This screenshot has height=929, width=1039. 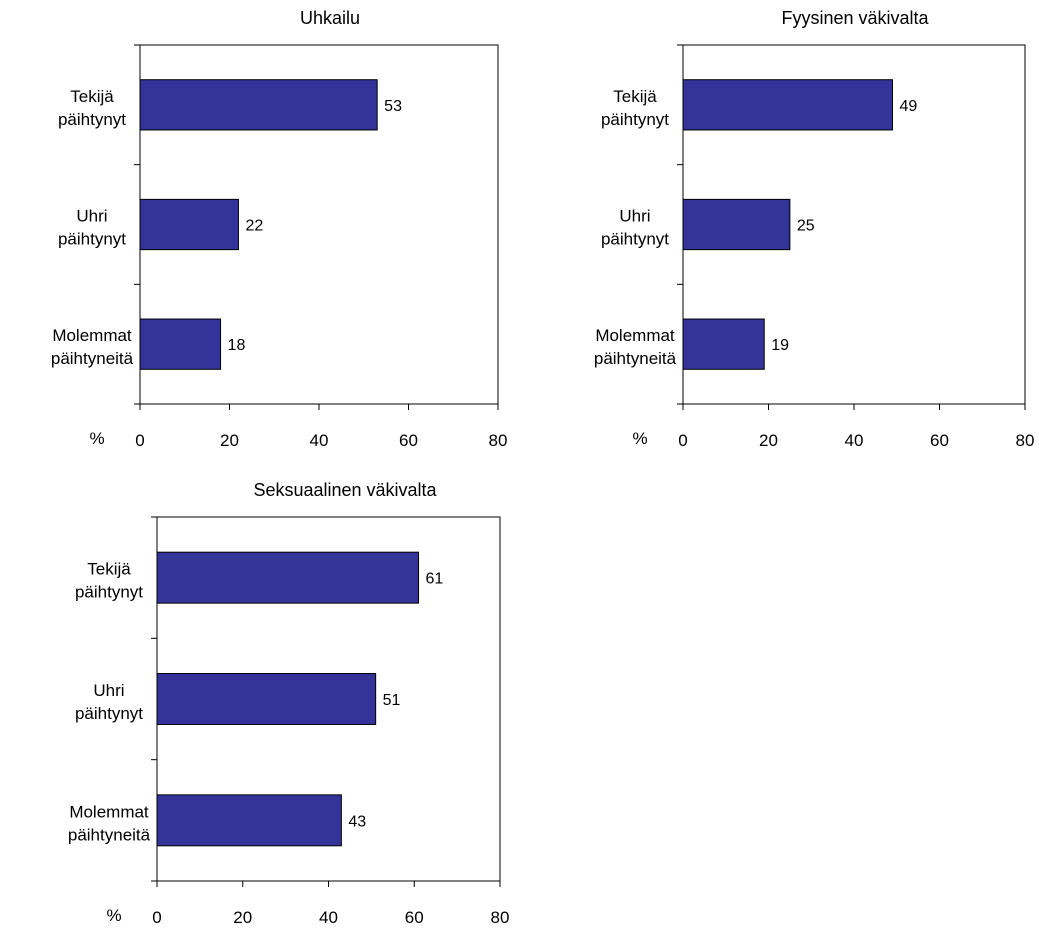 What do you see at coordinates (908, 106) in the screenshot?
I see `data-label: 49` at bounding box center [908, 106].